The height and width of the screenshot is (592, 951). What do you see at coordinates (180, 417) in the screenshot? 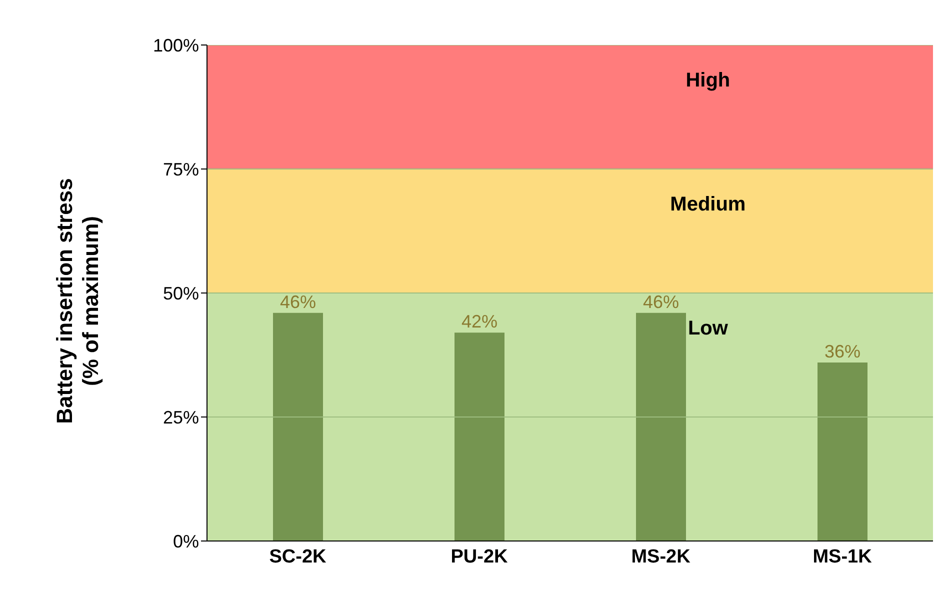
I see `y-tick-label: 25%` at bounding box center [180, 417].